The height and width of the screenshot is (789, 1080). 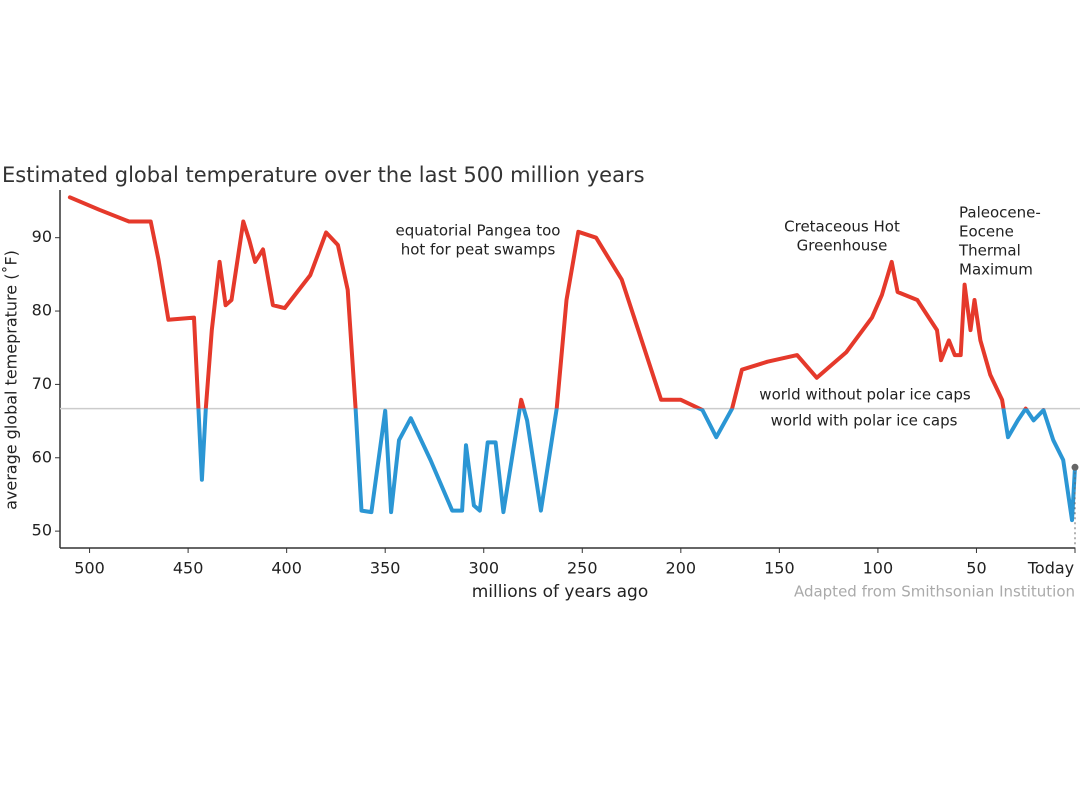 I want to click on x-tick-label: 150, so click(x=779, y=568).